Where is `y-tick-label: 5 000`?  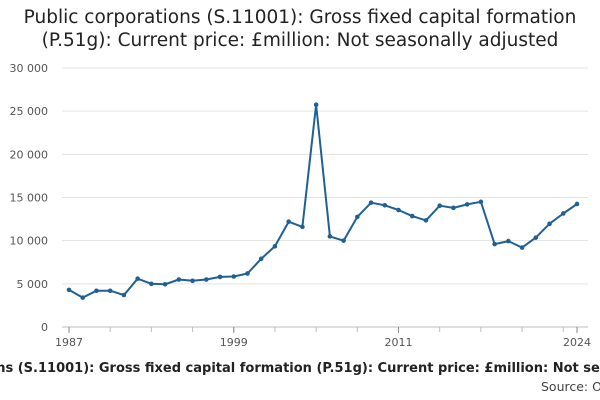 y-tick-label: 5 000 is located at coordinates (33, 284).